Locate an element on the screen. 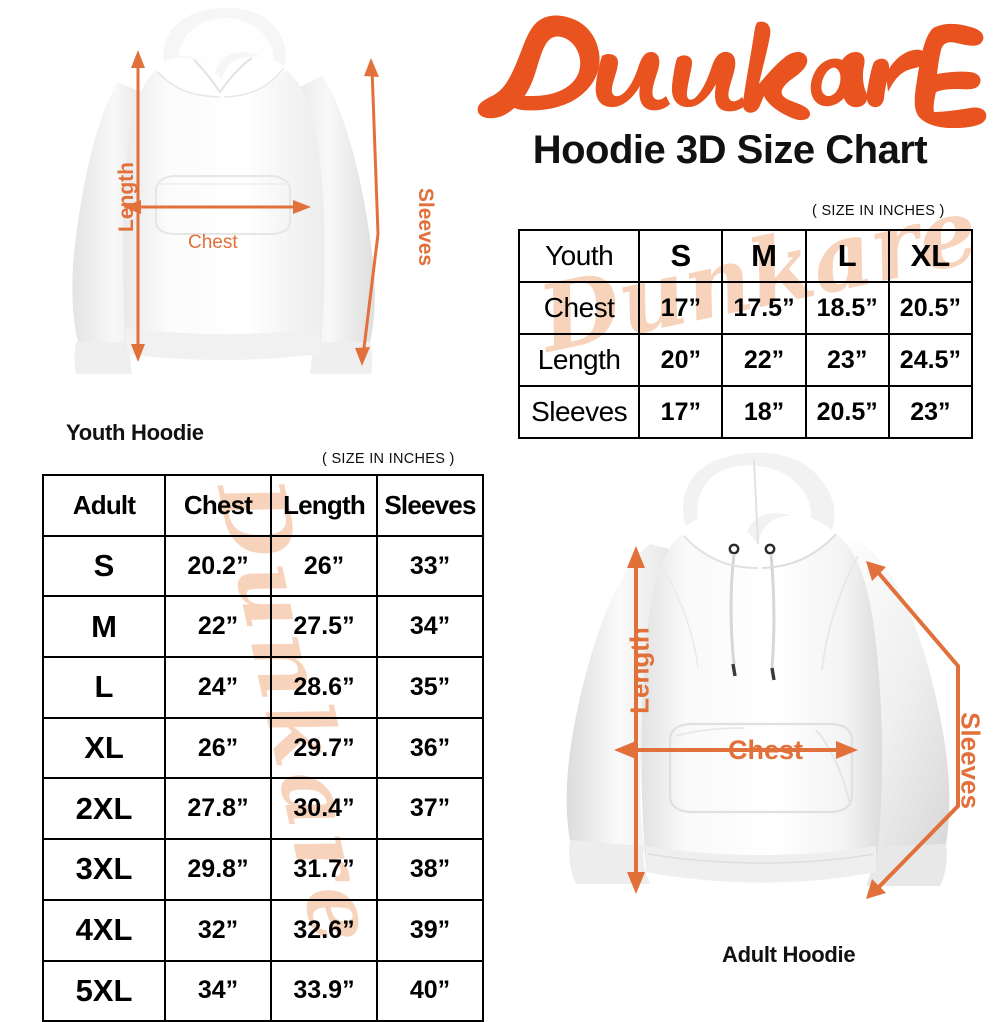  adult-chest-l: 24” is located at coordinates (218, 687).